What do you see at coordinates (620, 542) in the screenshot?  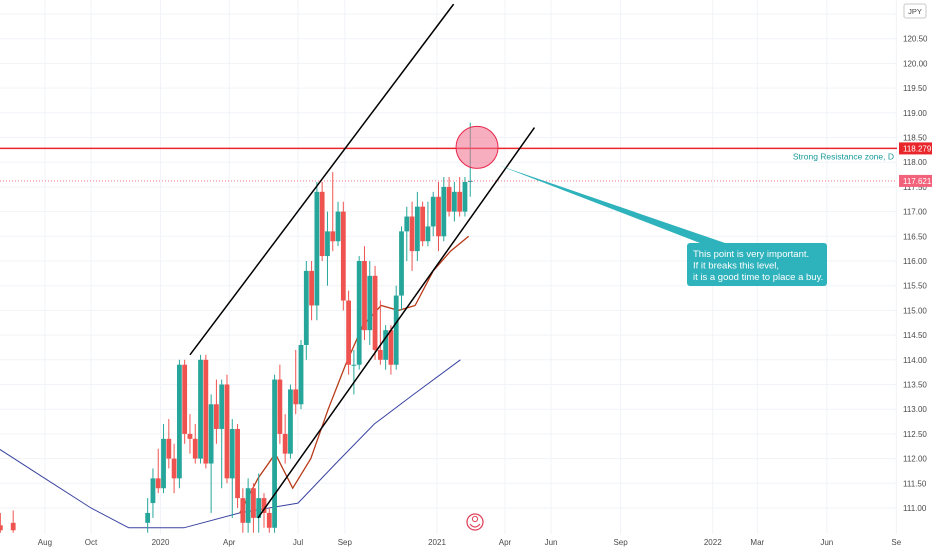 I see `x-tick-label: Sep` at bounding box center [620, 542].